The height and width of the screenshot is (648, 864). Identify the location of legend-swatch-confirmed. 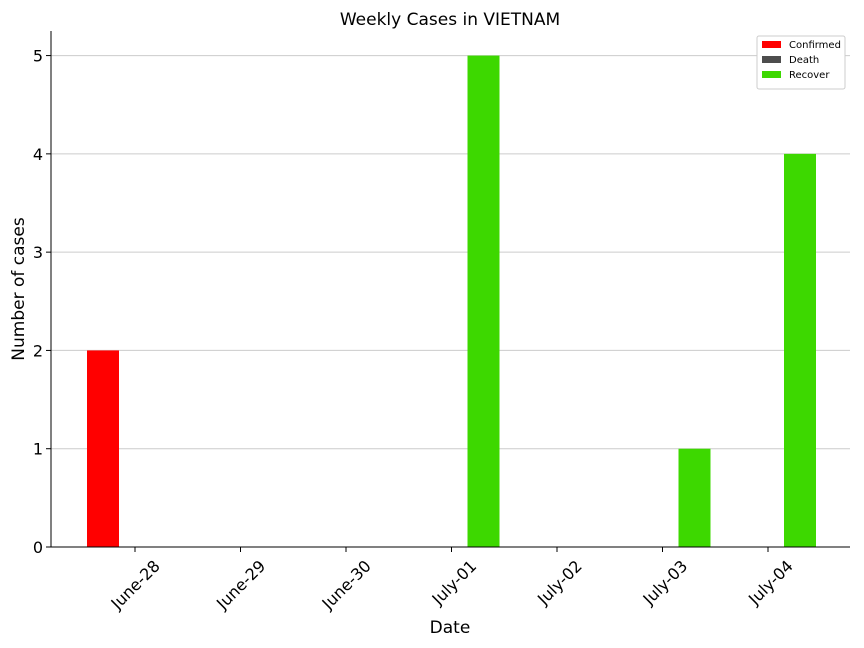
(771, 44).